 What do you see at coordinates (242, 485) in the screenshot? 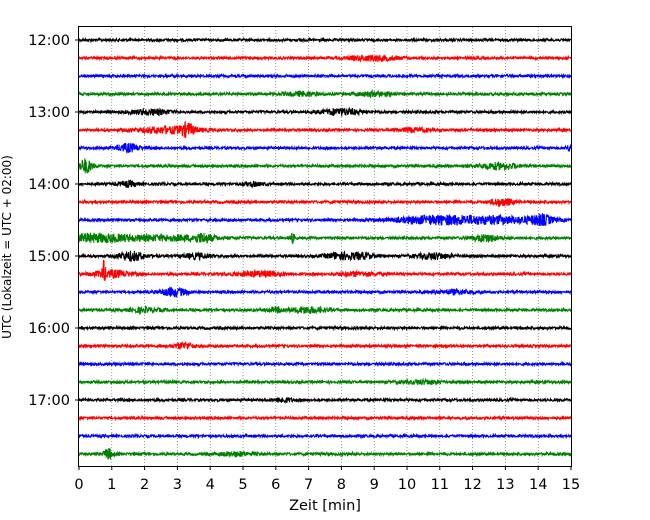
I see `x-tick-label: 5` at bounding box center [242, 485].